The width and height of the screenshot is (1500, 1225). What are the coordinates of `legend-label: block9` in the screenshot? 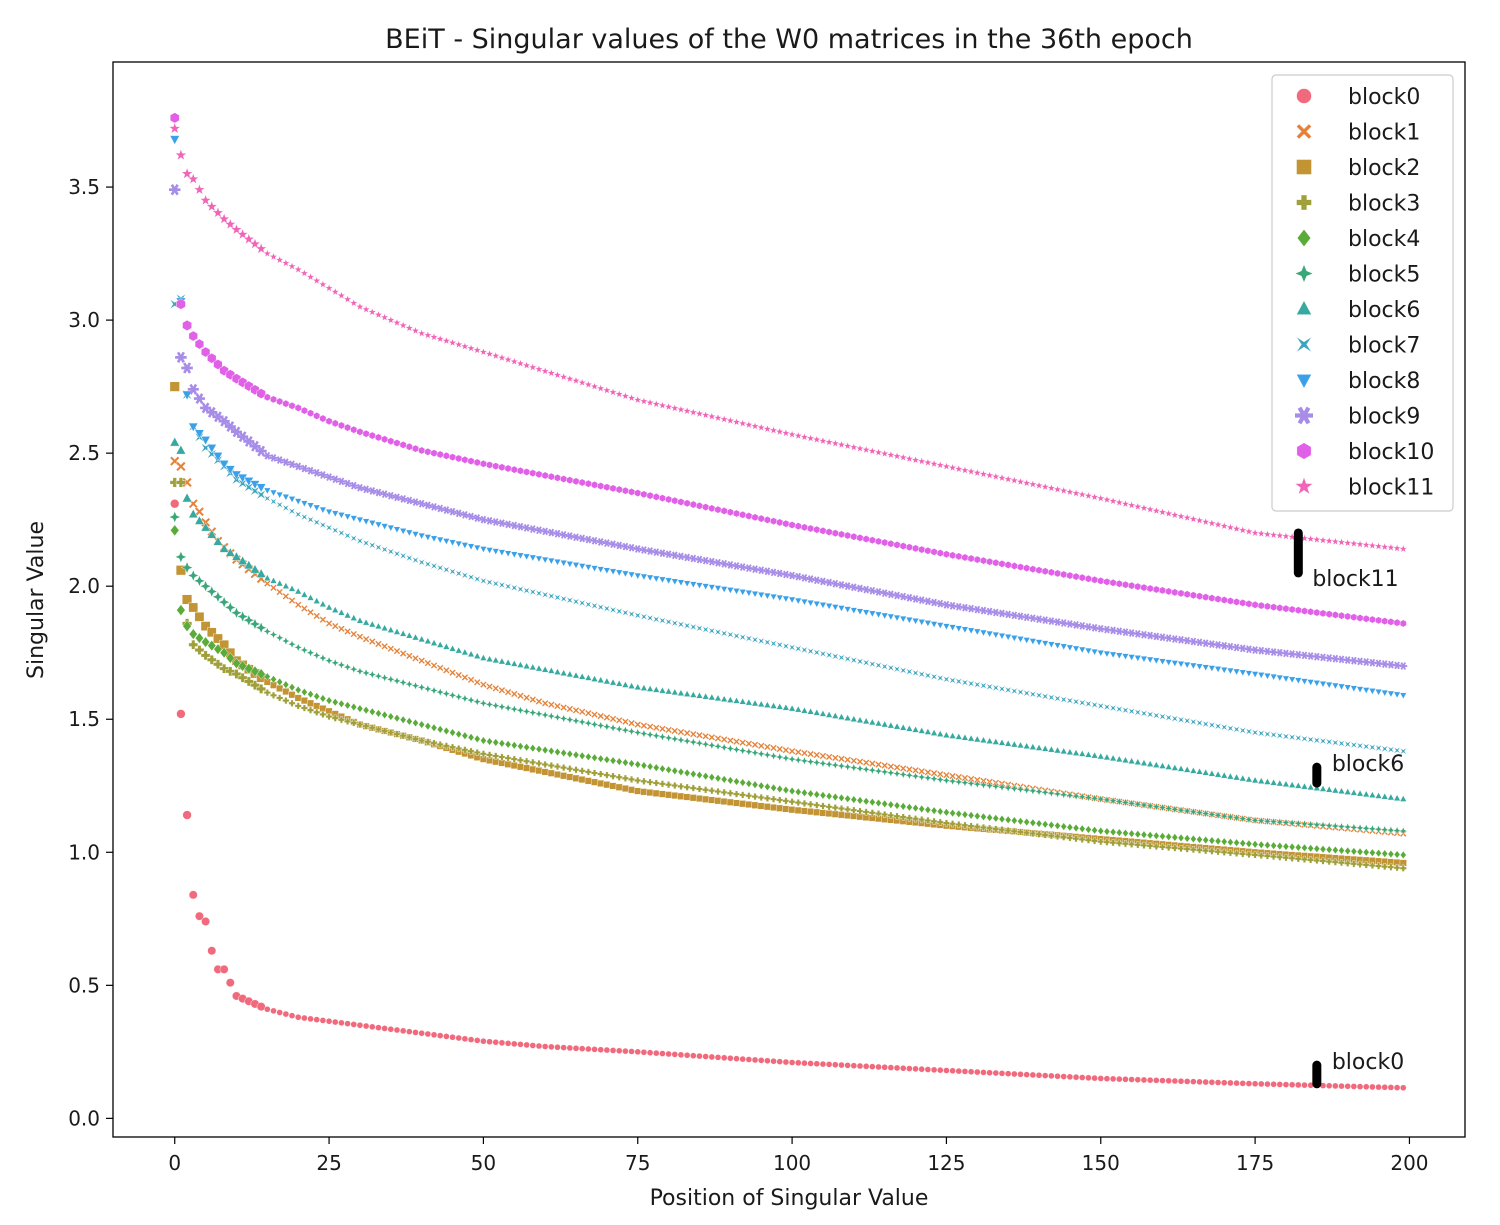 It's located at (1384, 417).